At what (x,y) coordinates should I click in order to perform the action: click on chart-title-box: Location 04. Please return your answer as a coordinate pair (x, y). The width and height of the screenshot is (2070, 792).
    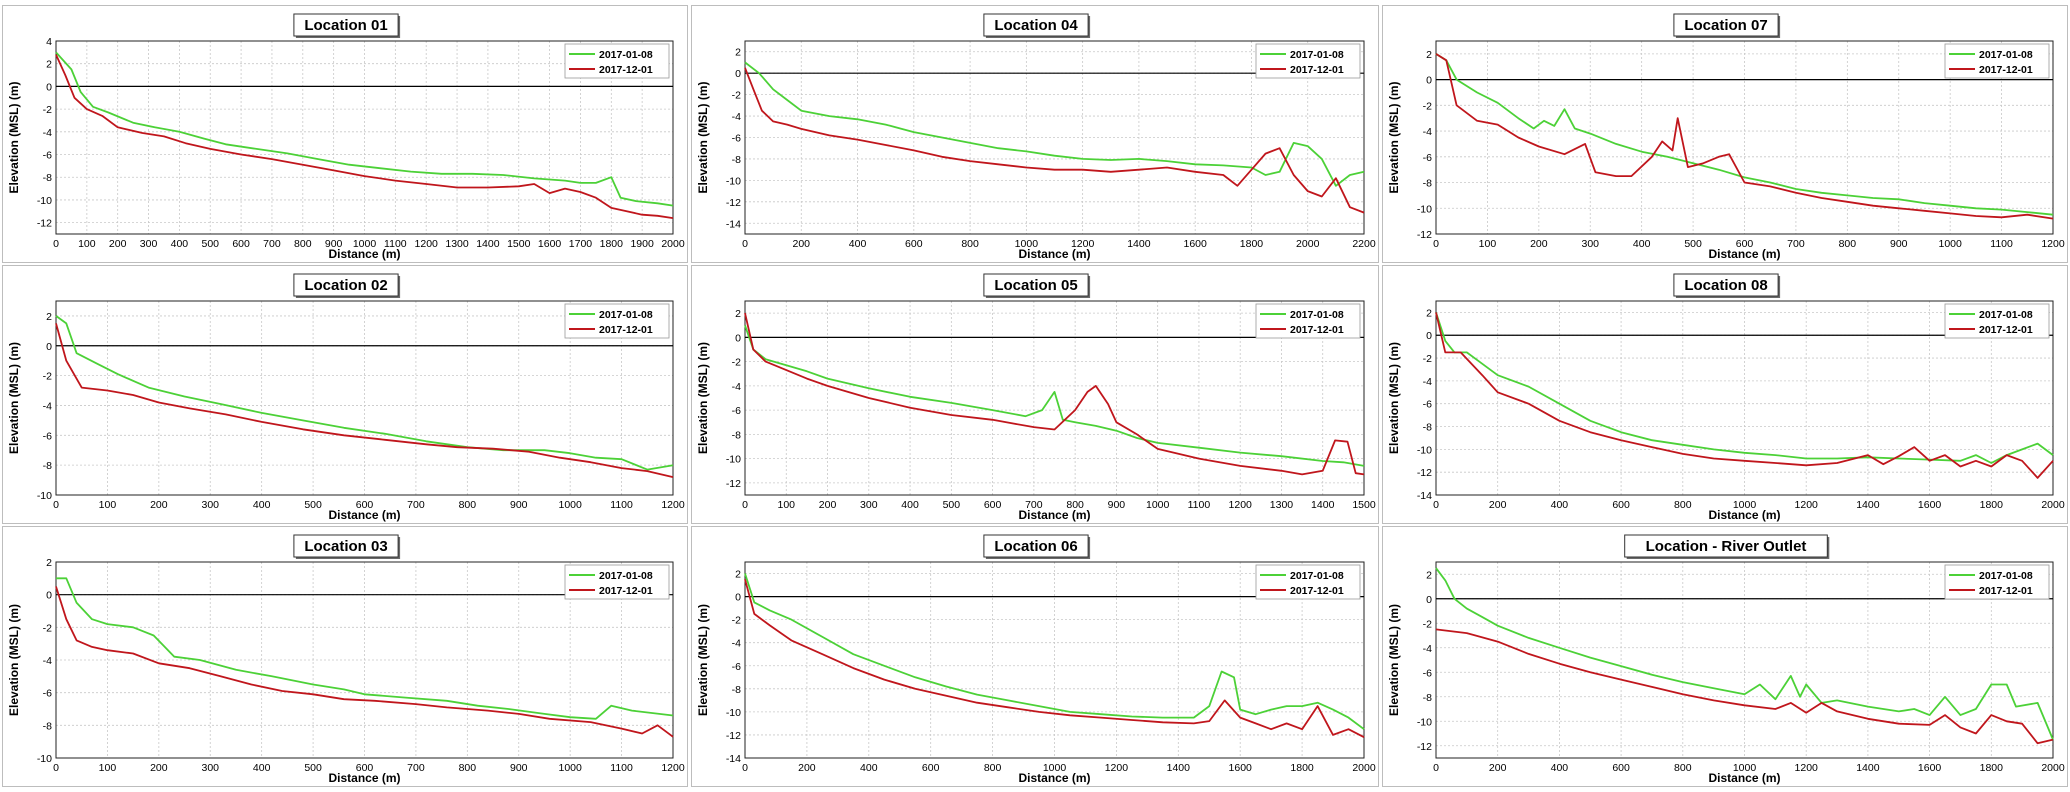
    Looking at the image, I should click on (1037, 25).